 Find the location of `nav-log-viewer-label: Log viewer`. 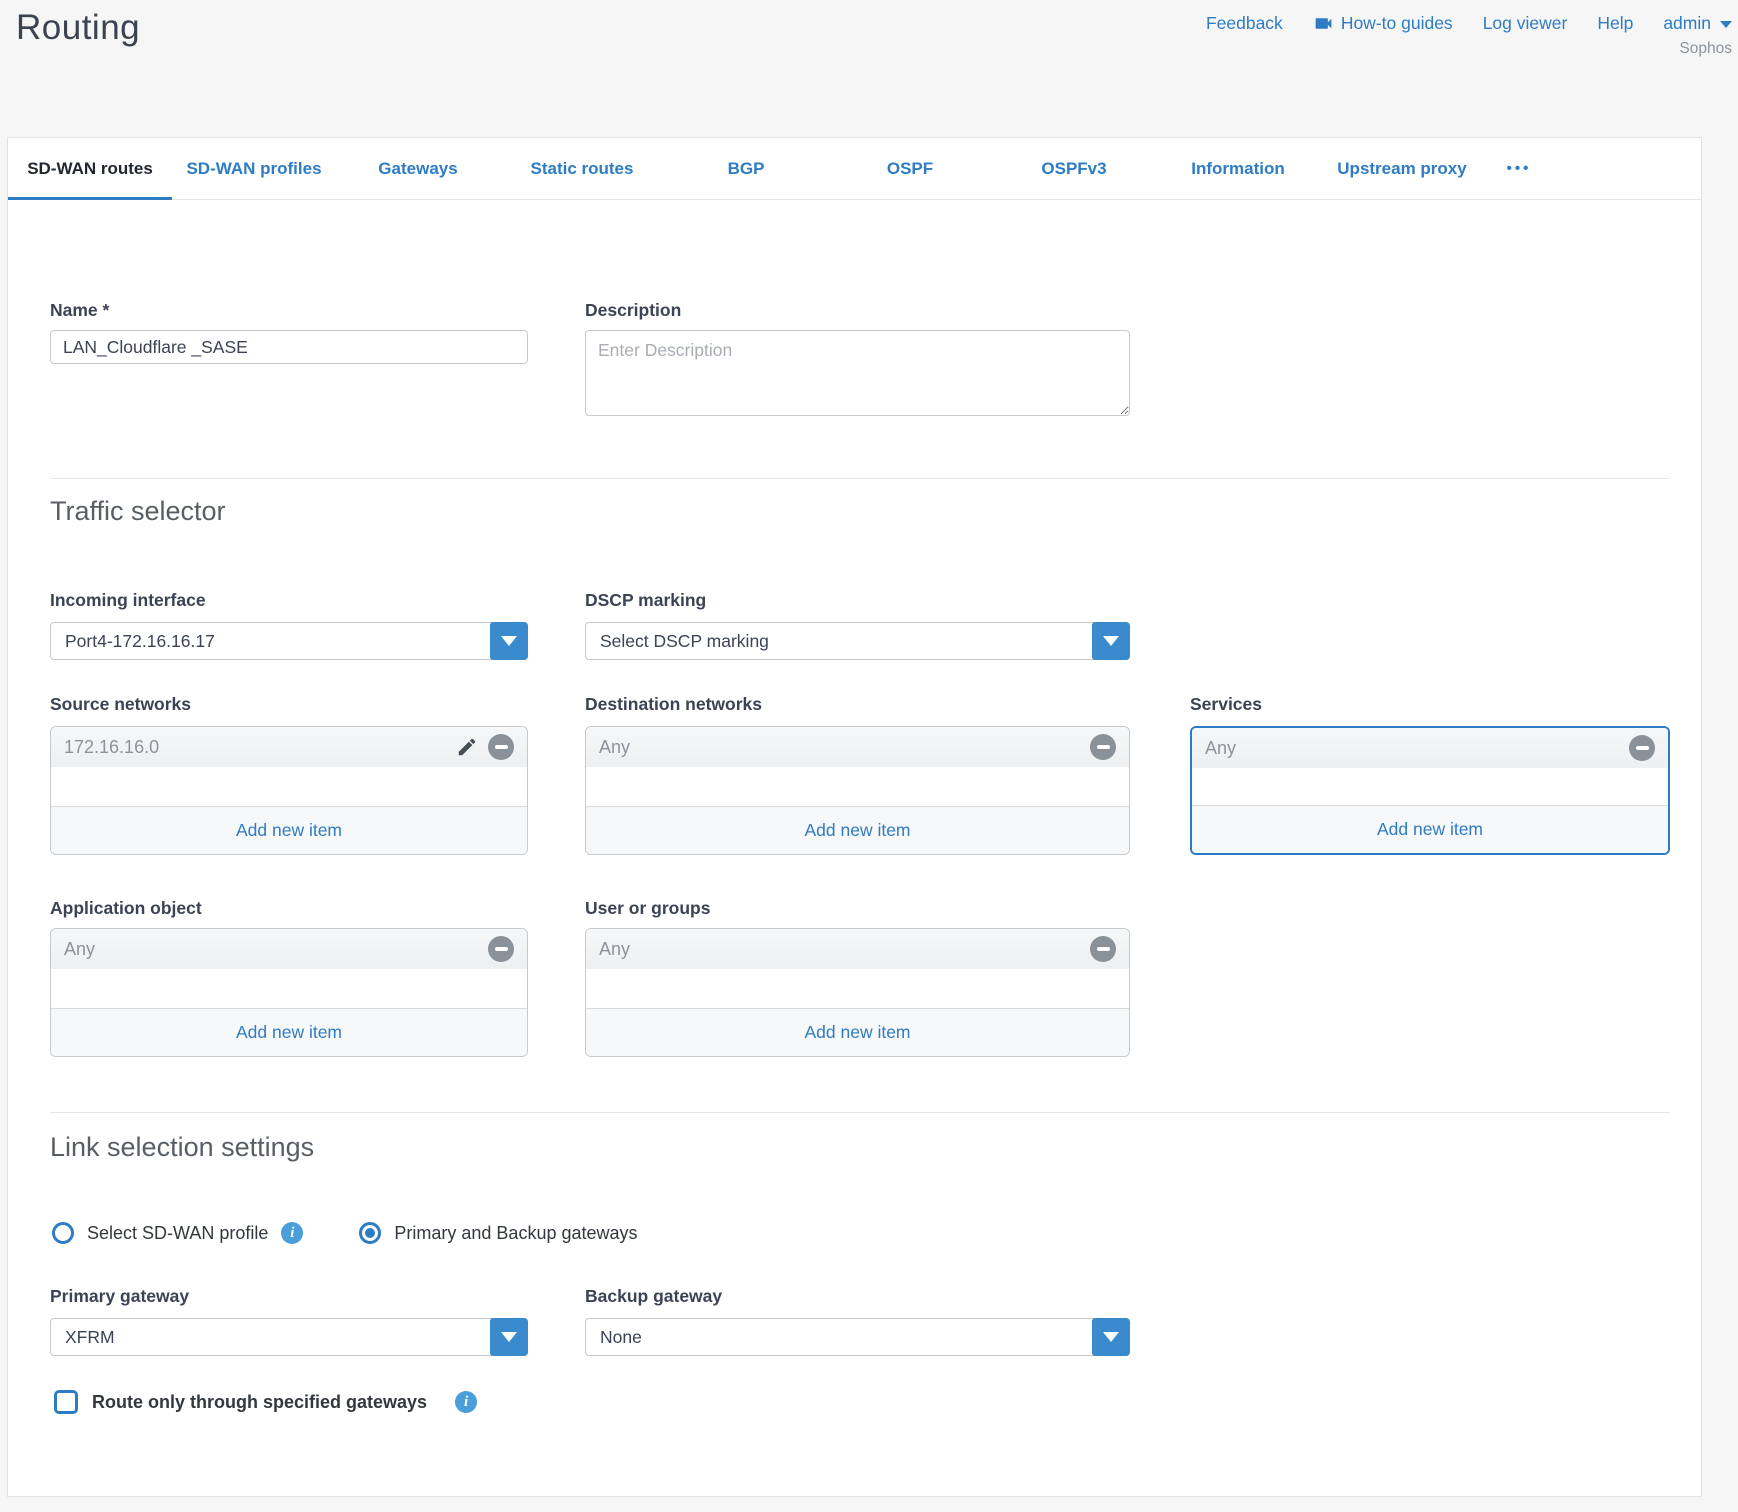

nav-log-viewer-label: Log viewer is located at coordinates (1525, 23).